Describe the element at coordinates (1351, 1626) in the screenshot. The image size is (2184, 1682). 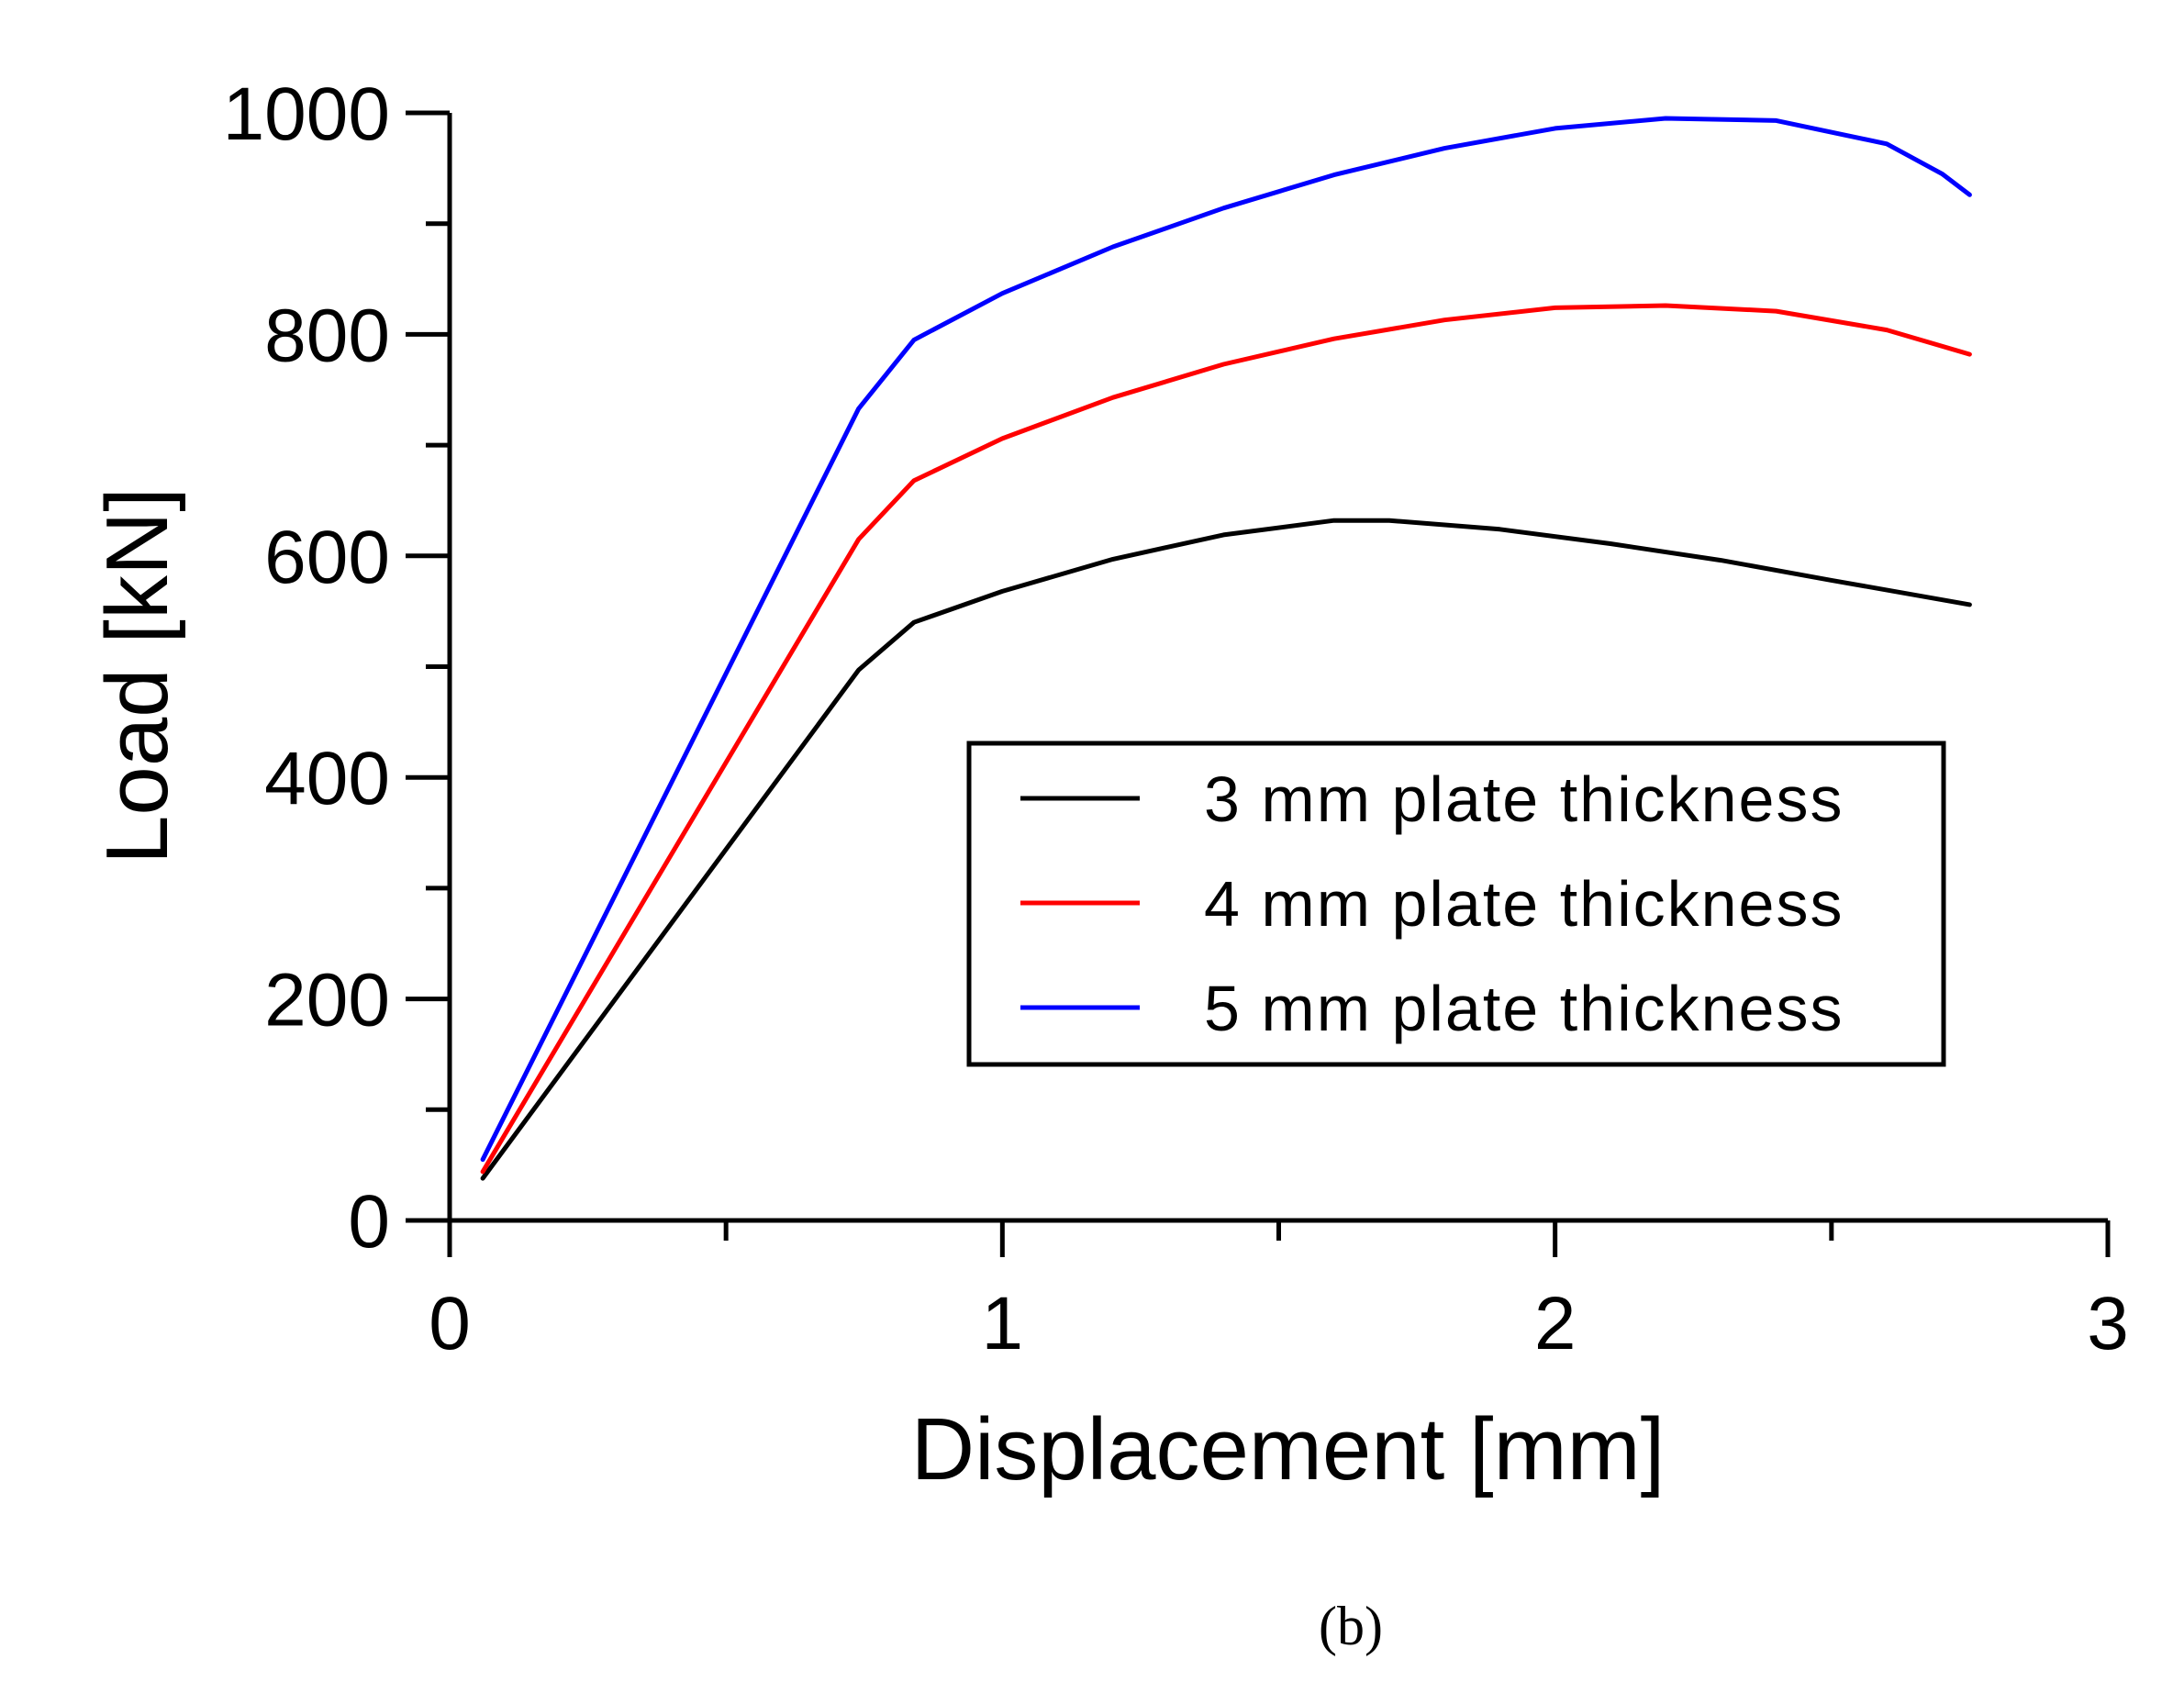
I see `figure-caption: (b)` at that location.